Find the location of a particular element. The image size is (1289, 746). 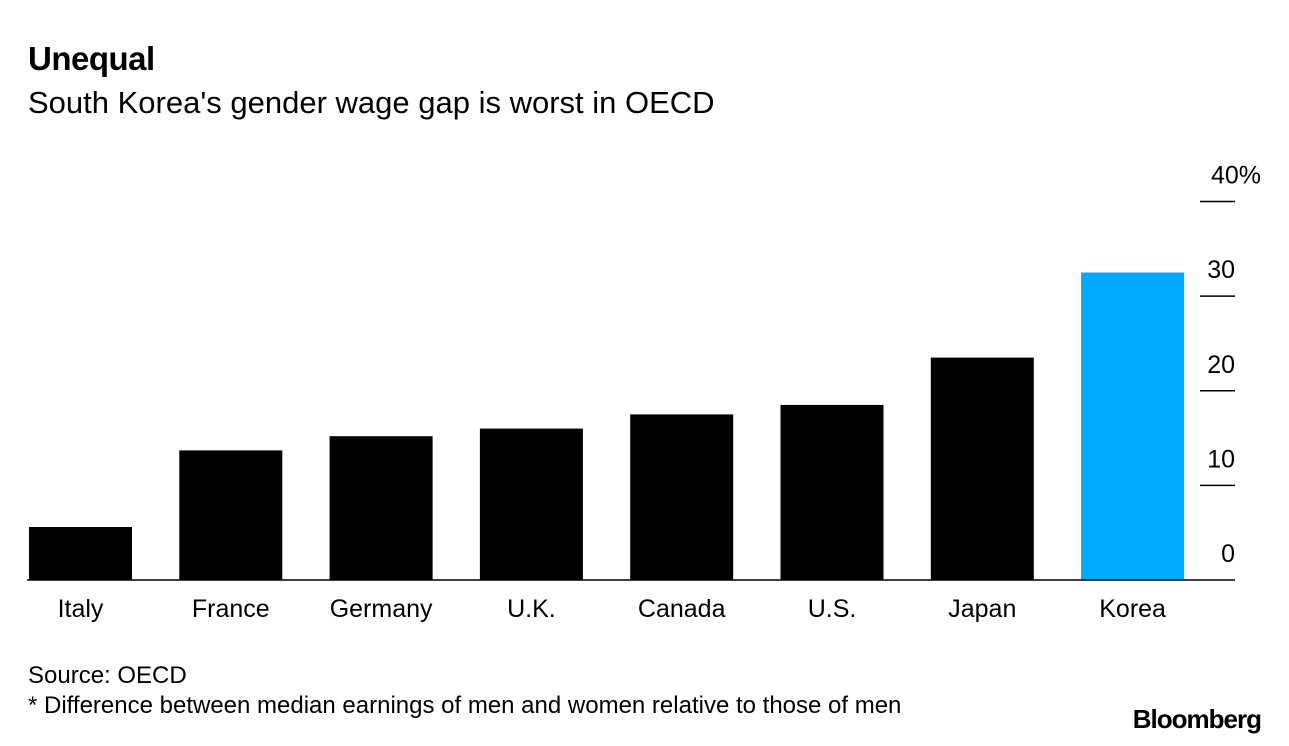

y-tick-label: 20 is located at coordinates (1221, 365).